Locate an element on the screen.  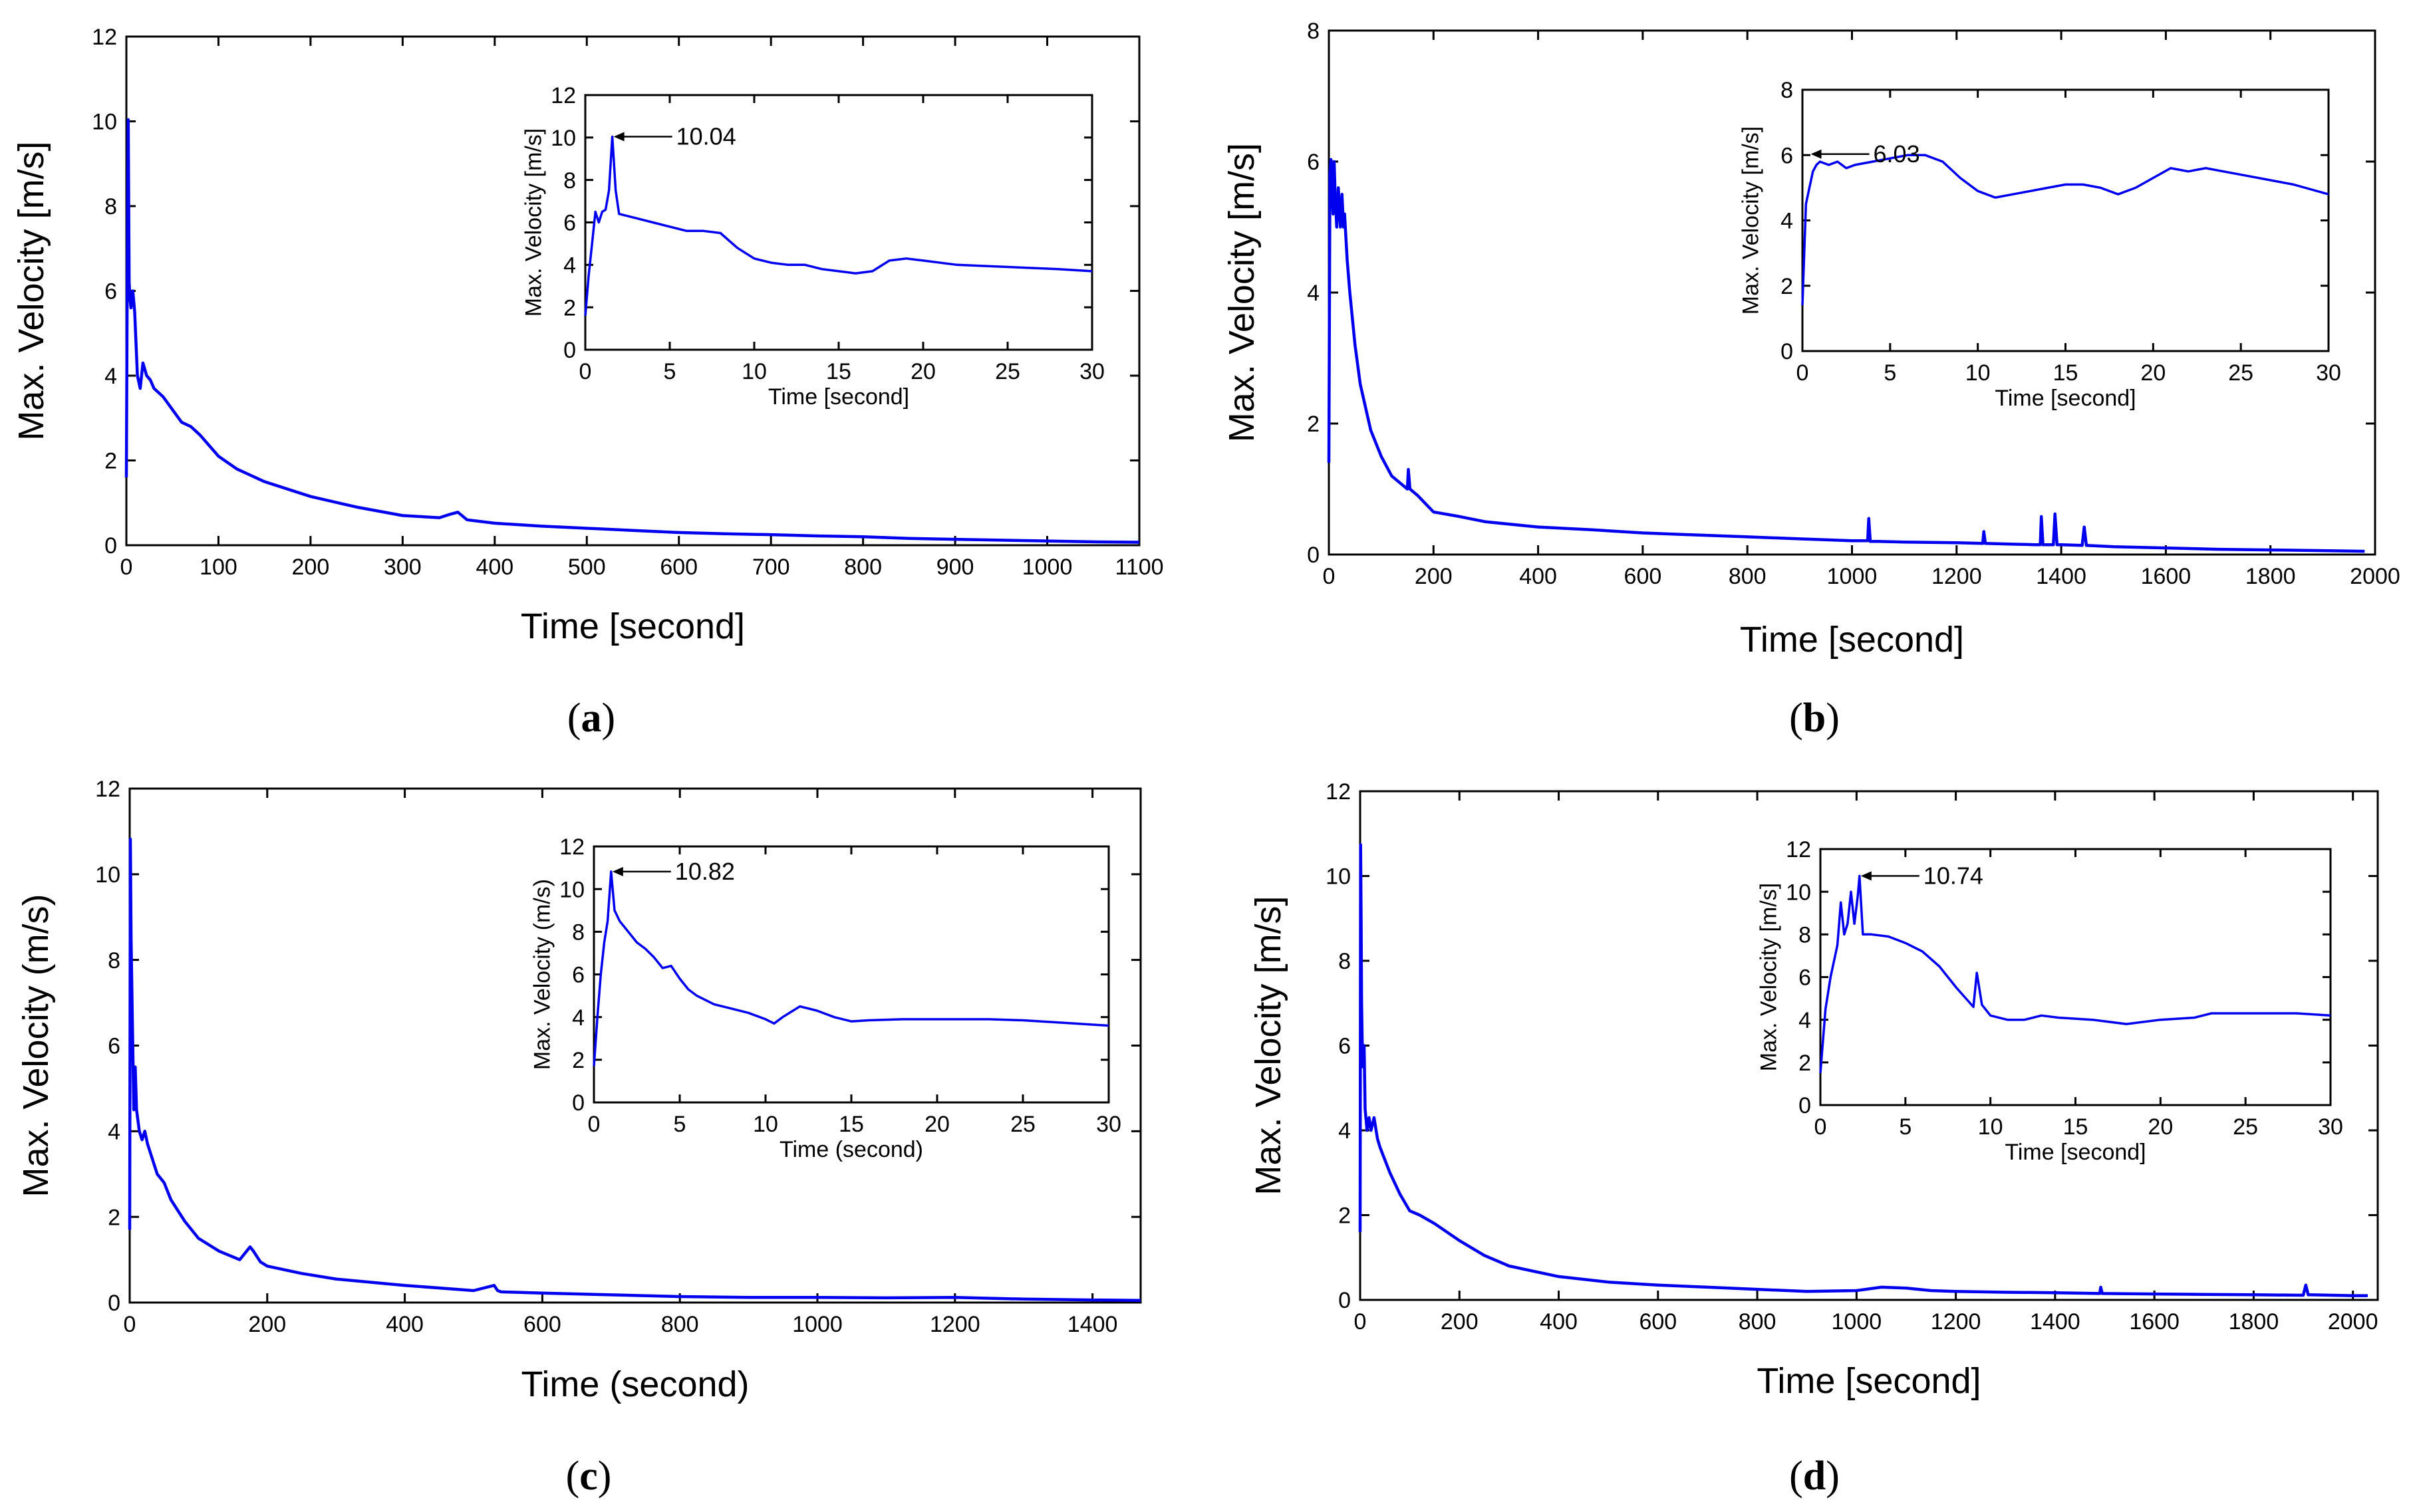
chart-b-inset-y-tick-label: 6 is located at coordinates (1786, 155).